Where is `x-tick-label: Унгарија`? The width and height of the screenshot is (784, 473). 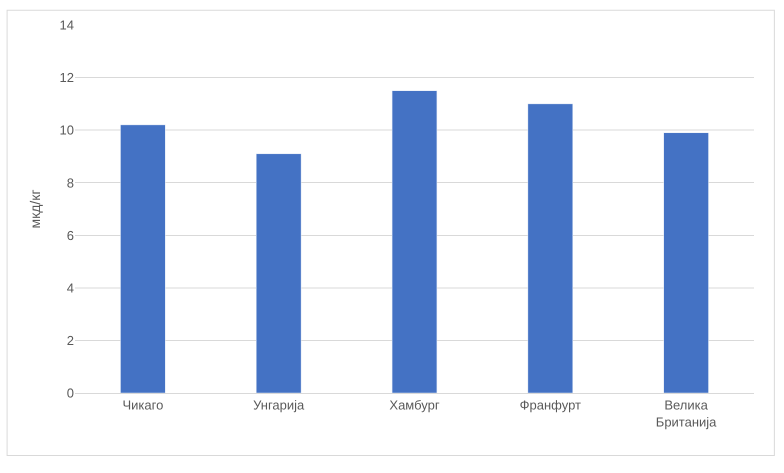 x-tick-label: Унгарија is located at coordinates (279, 405).